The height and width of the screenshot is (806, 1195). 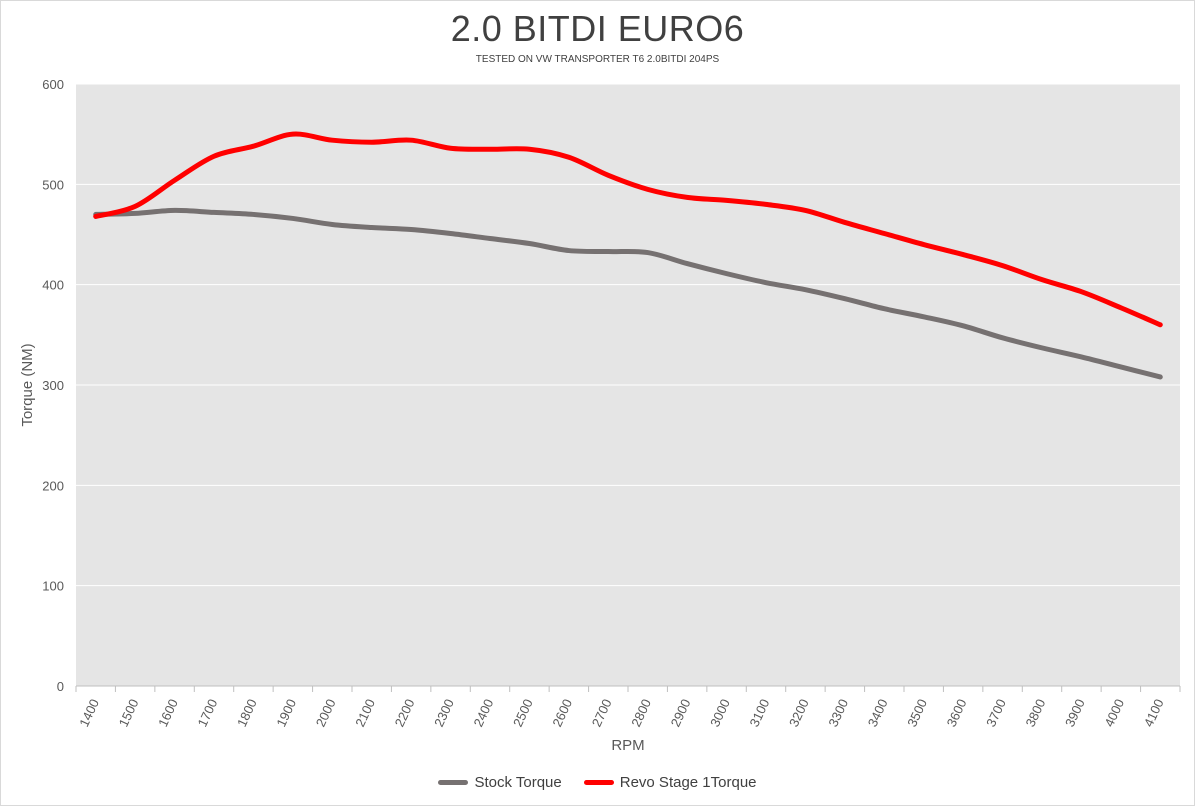 I want to click on y-tick-label: 0, so click(x=60, y=686).